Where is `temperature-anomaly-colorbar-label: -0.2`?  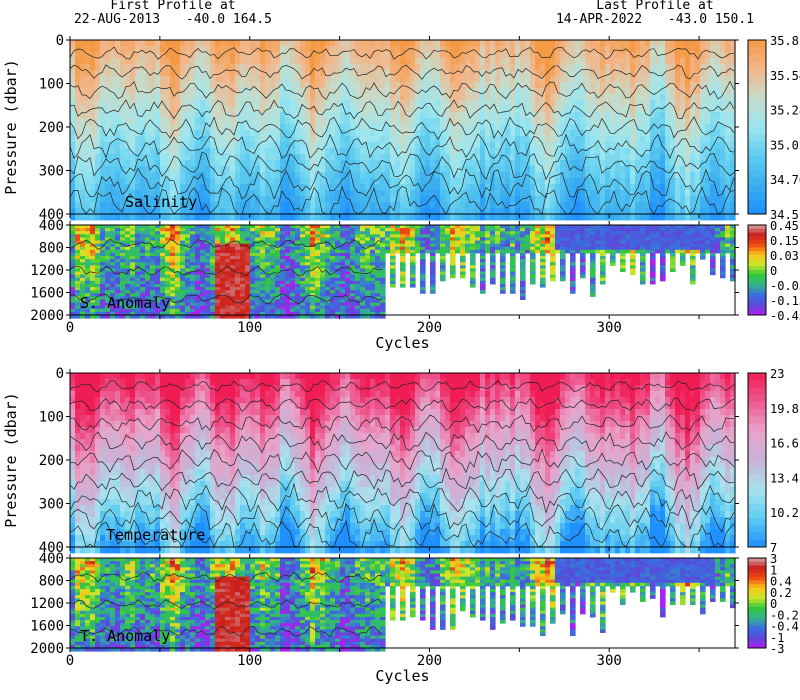
temperature-anomaly-colorbar-label: -0.2 is located at coordinates (784, 615).